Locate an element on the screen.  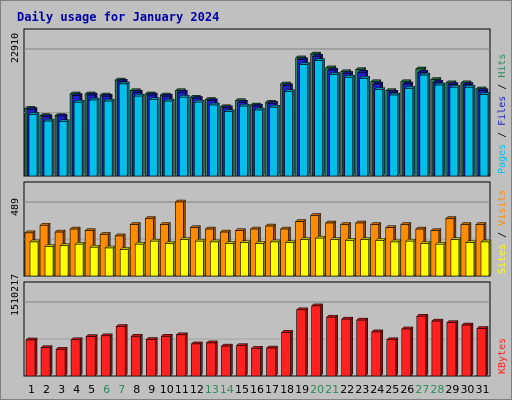
day-tick-label: 23 is located at coordinates (362, 389).